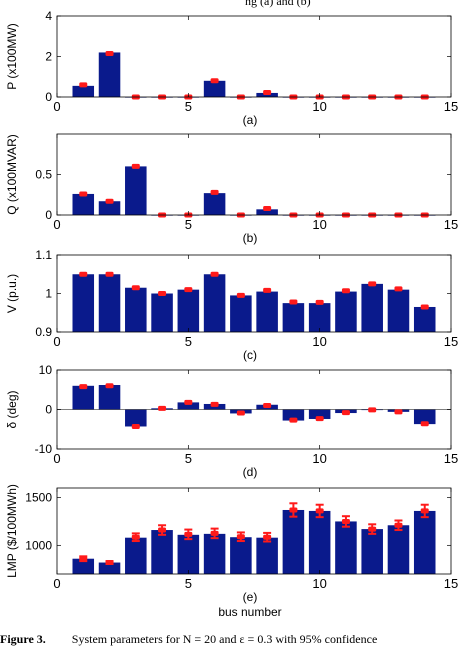  I want to click on y-tick-label: 0.5, so click(43, 175).